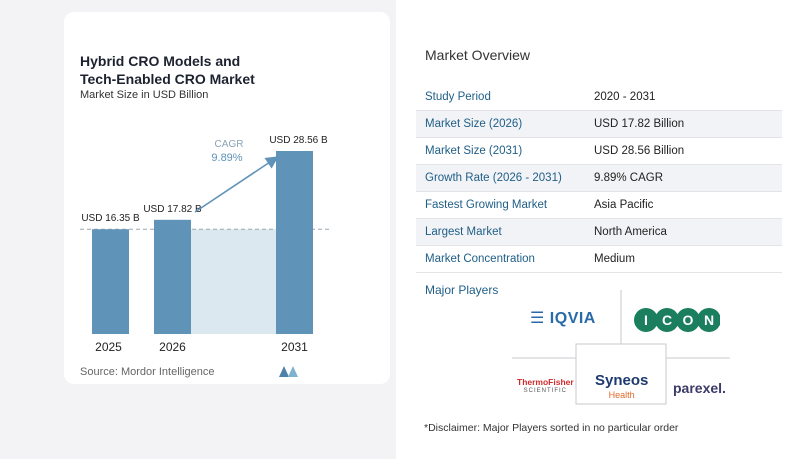 This screenshot has height=459, width=800. I want to click on overview-row: Largest Market North America, so click(599, 232).